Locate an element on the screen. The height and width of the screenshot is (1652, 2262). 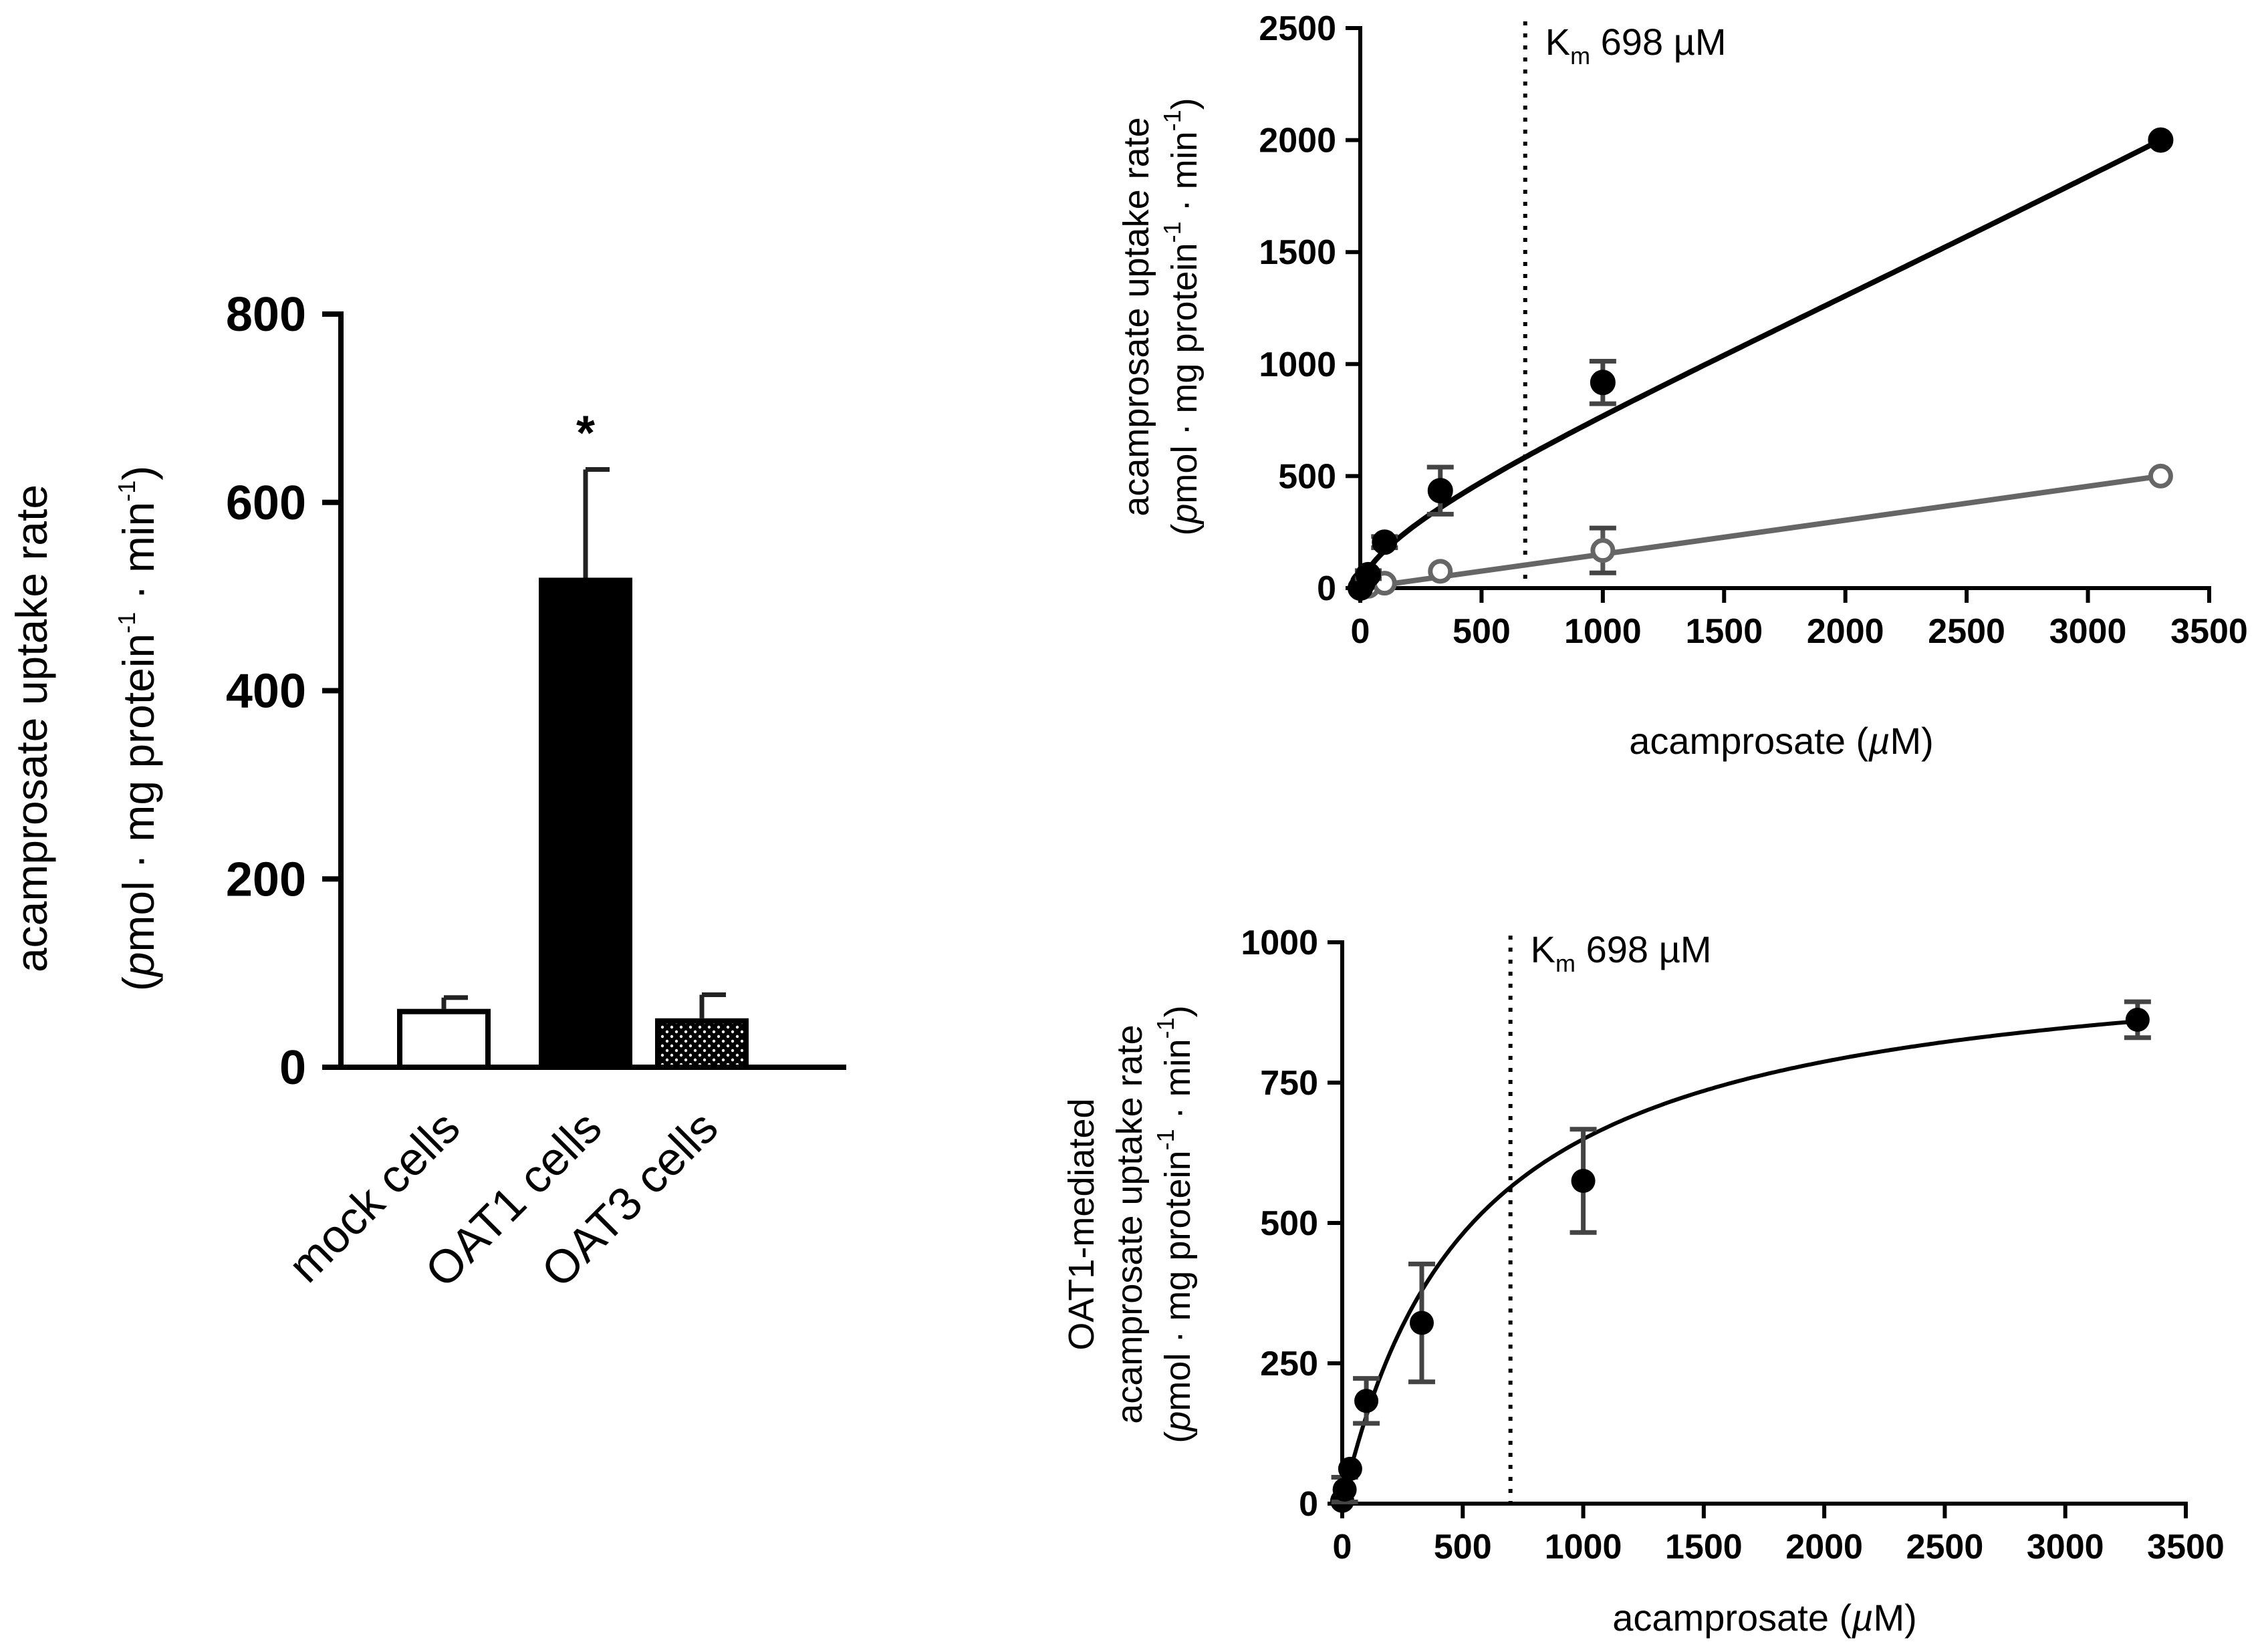
uptake-x-tick-label: 500 is located at coordinates (1482, 631).